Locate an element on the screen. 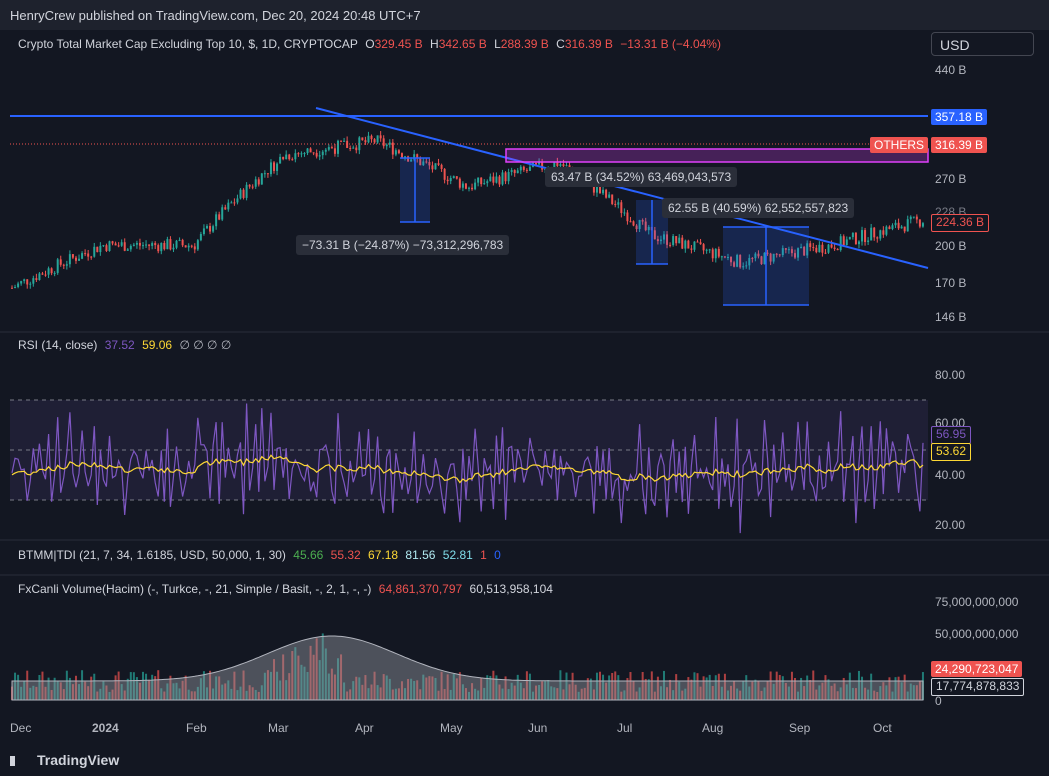 The height and width of the screenshot is (776, 1049). volume-axis-label: 75,000,000,000 is located at coordinates (977, 602).